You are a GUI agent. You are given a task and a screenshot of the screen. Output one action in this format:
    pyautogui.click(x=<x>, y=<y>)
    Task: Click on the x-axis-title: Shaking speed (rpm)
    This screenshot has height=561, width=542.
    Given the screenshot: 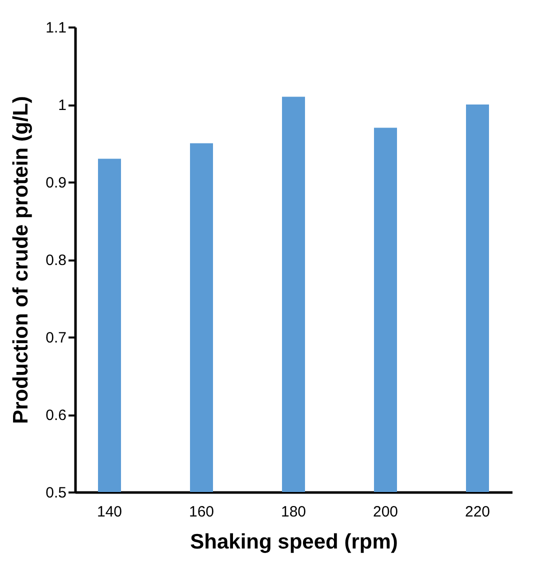 What is the action you would take?
    pyautogui.click(x=294, y=542)
    